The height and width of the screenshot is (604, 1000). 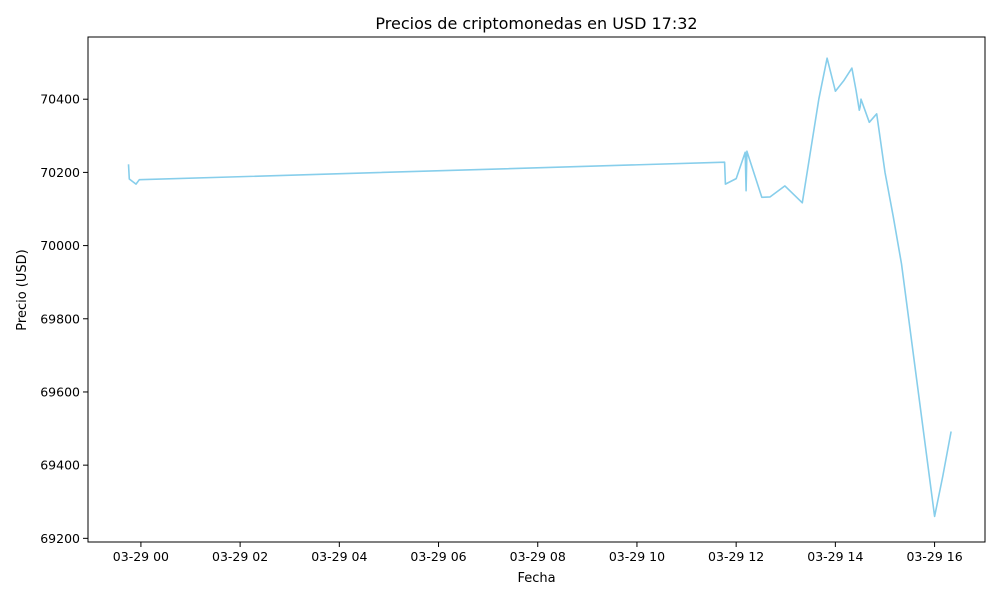 What do you see at coordinates (240, 556) in the screenshot?
I see `x-tick-label: 03-29 02` at bounding box center [240, 556].